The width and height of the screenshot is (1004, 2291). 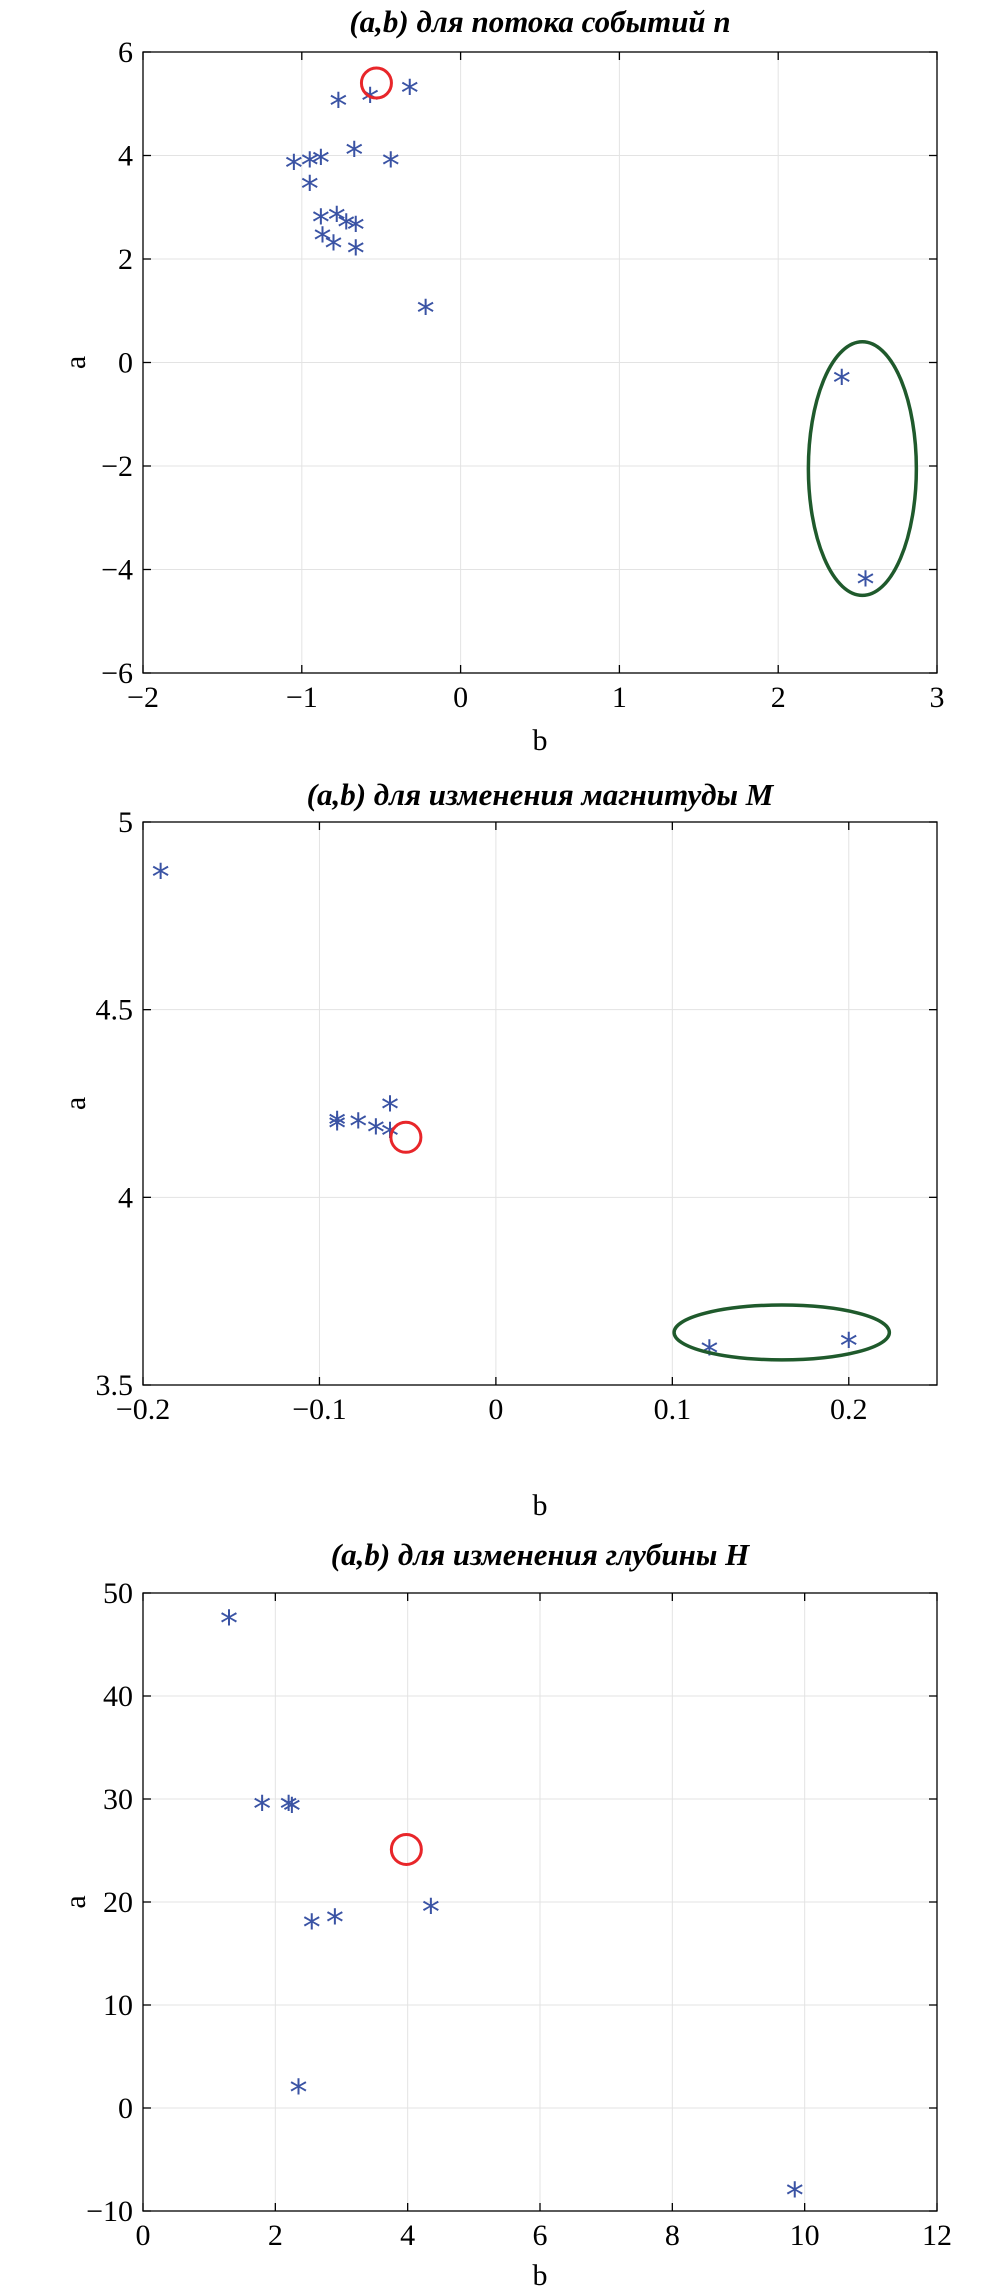 I want to click on chart-1-highlight-ellipse, so click(x=862, y=469).